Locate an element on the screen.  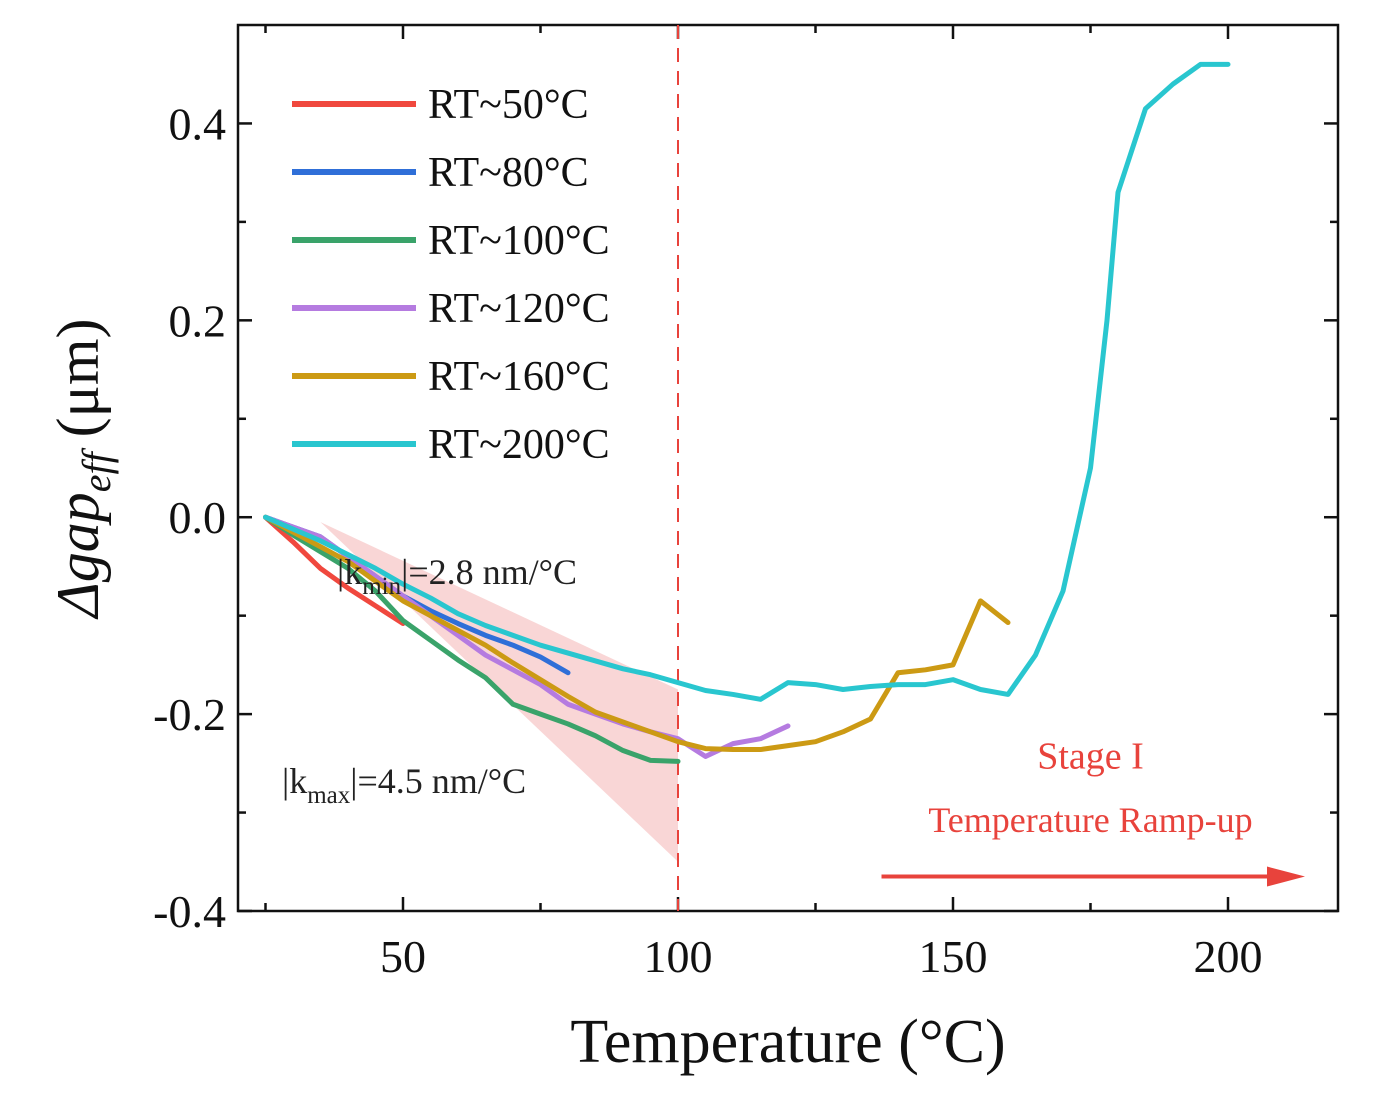
y-axis-title-subscript: eff is located at coordinates (96, 469).